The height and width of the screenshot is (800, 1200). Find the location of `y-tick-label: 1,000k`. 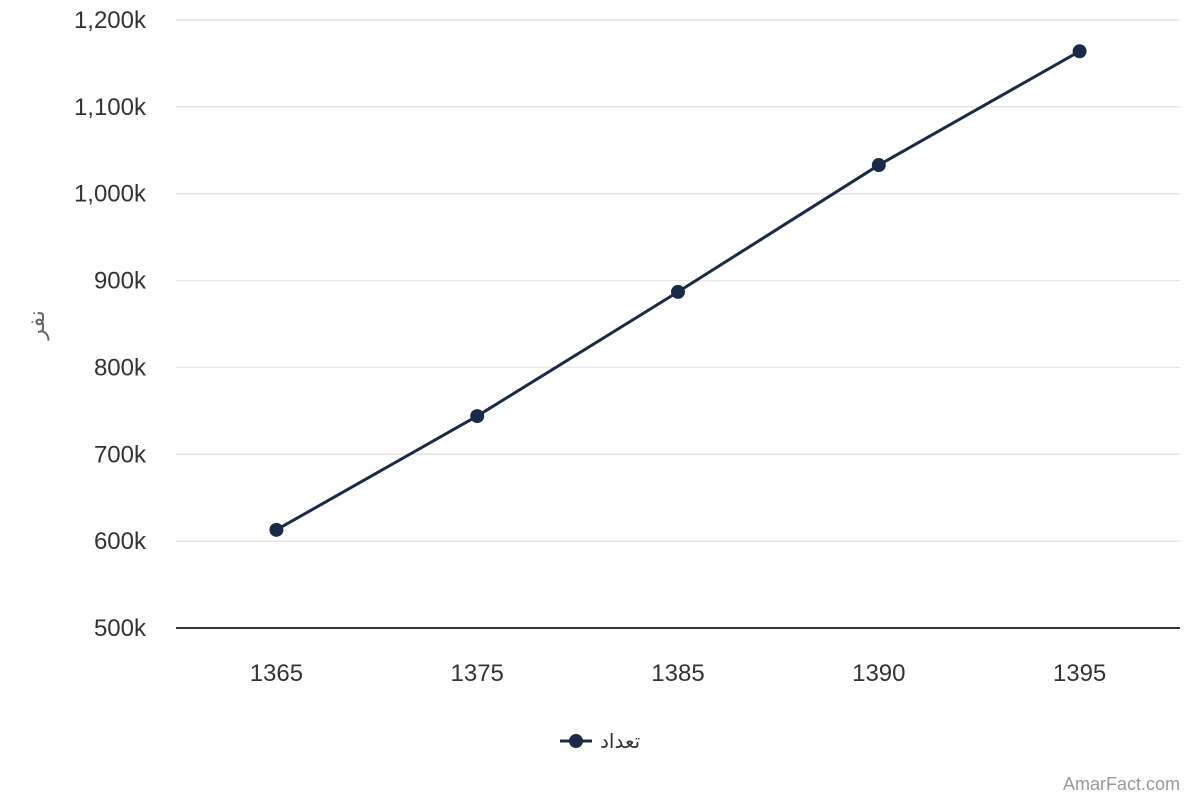

y-tick-label: 1,000k is located at coordinates (110, 194).